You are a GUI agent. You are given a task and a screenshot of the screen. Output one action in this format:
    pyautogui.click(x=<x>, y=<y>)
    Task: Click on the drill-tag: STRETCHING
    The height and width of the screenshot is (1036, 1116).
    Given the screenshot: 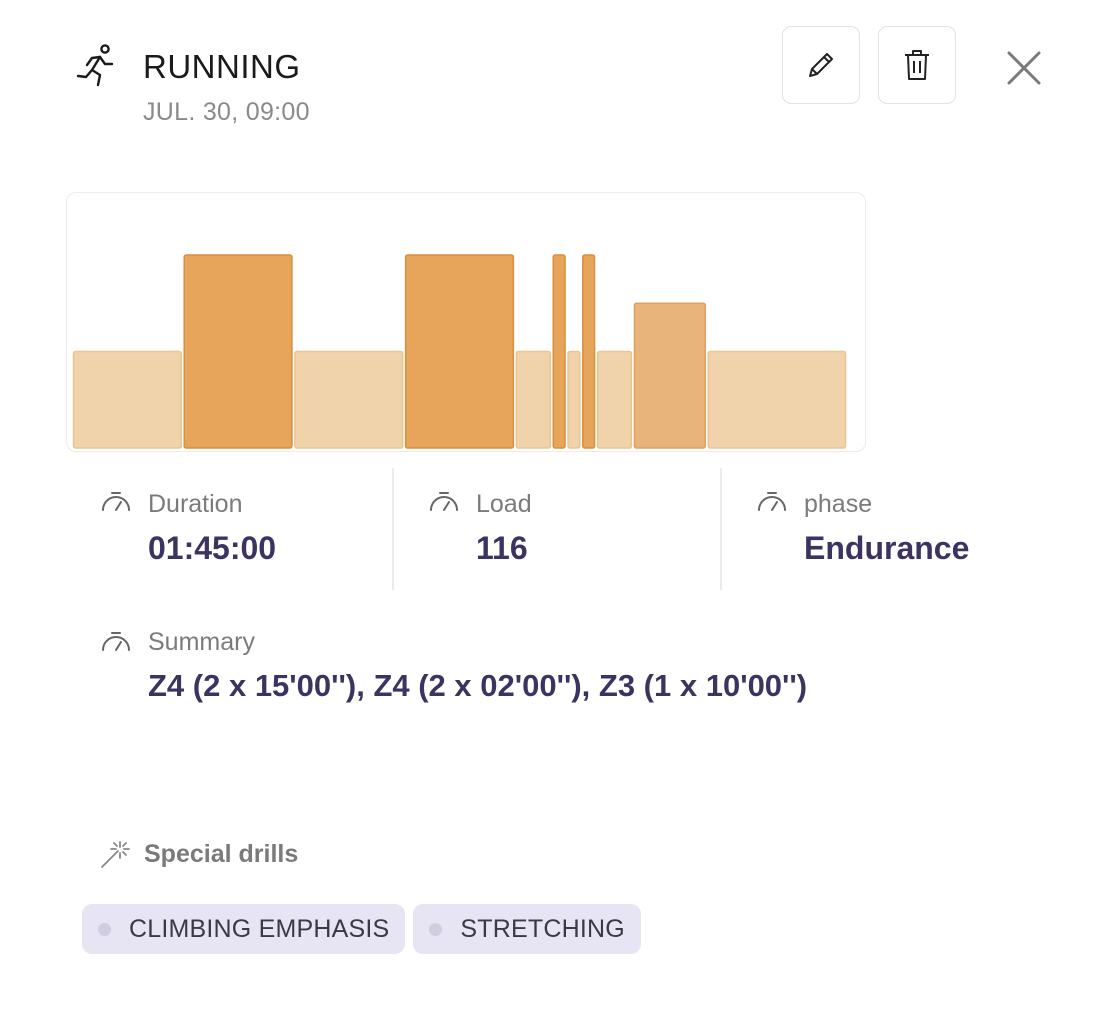 What is the action you would take?
    pyautogui.click(x=527, y=929)
    